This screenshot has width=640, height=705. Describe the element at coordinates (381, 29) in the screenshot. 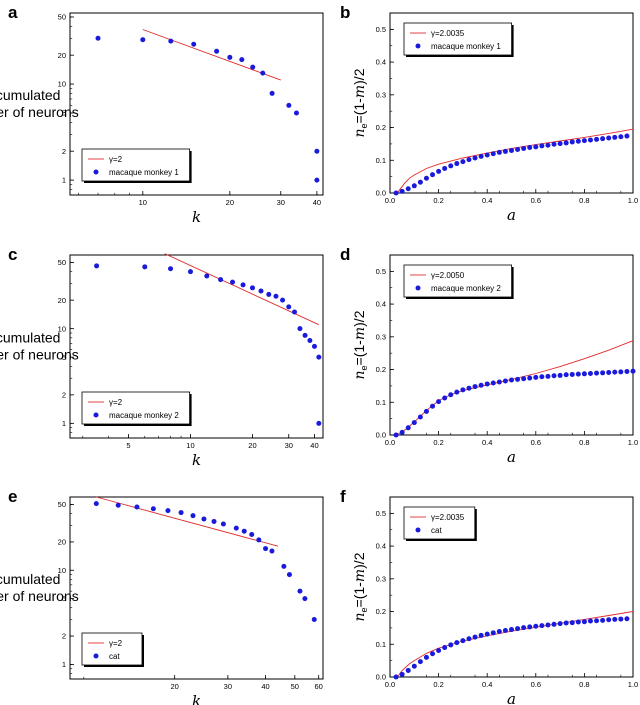

I see `y-tick-label: 0.5` at that location.